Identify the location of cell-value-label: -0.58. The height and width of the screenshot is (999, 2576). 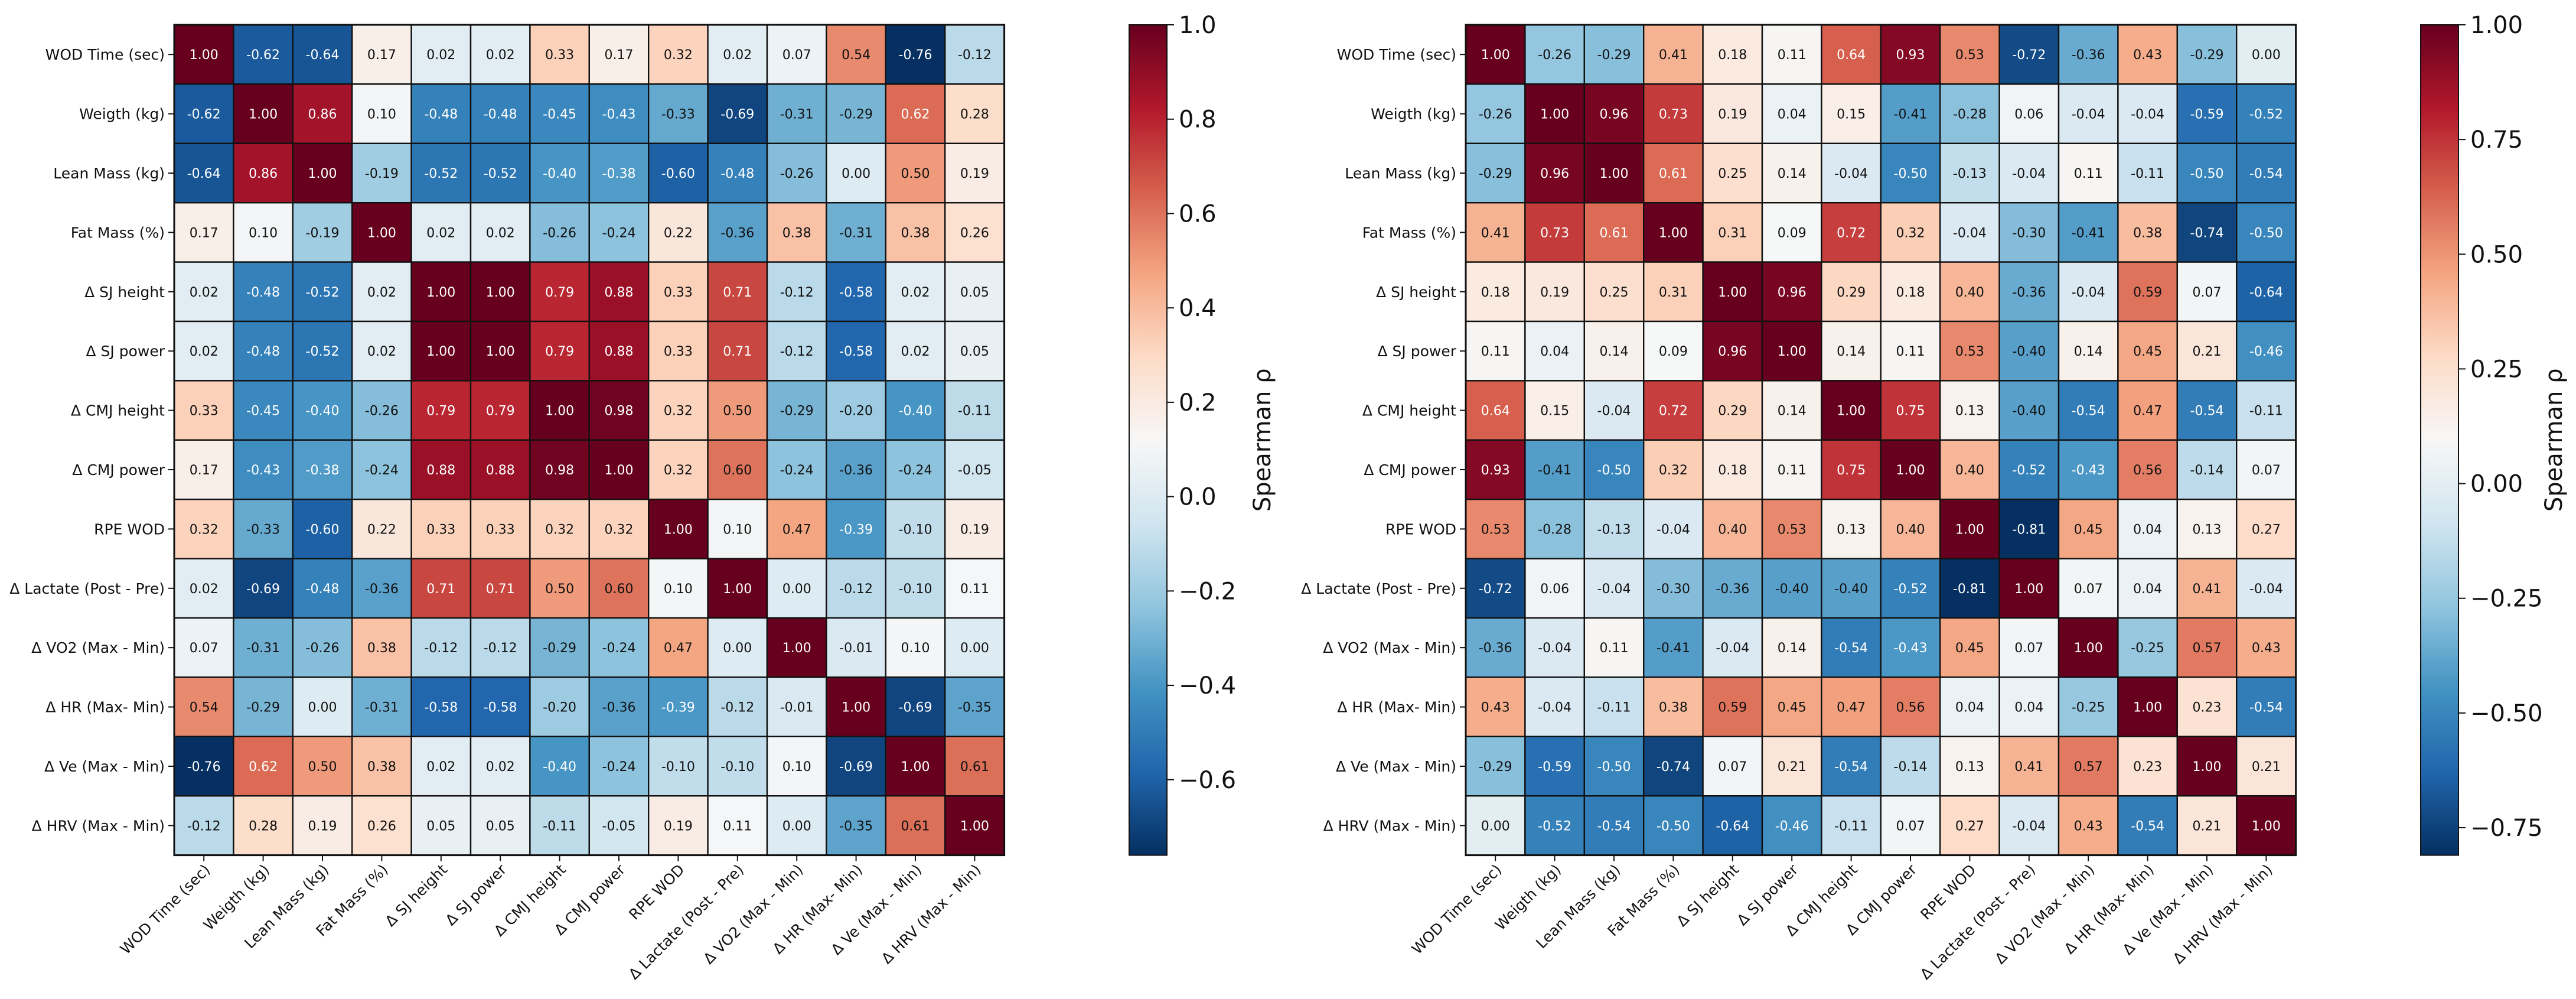
(856, 292).